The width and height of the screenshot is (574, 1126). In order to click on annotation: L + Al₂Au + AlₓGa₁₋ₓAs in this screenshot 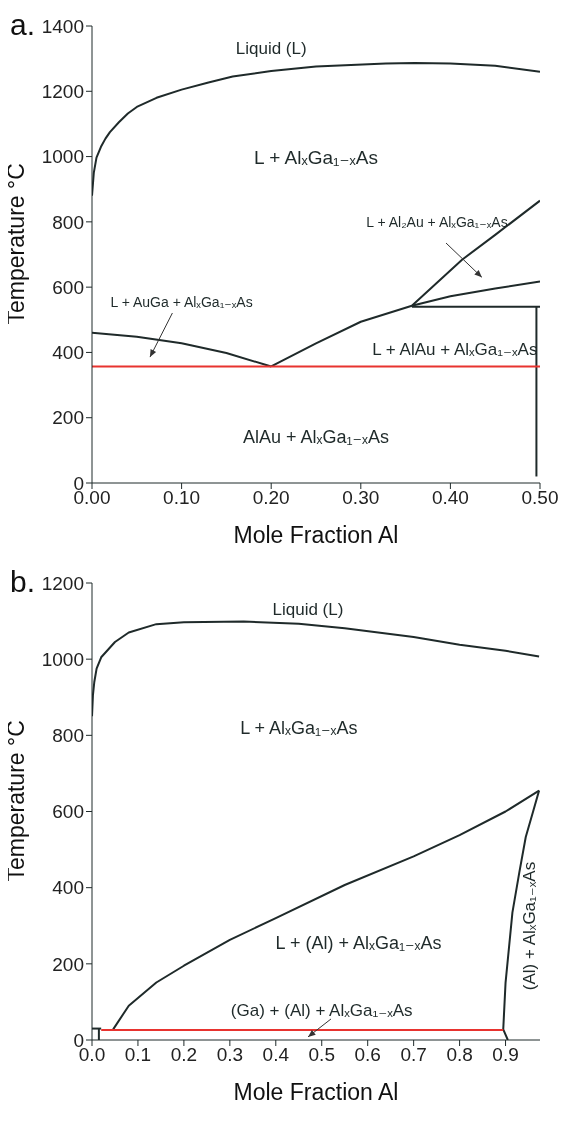, I will do `click(437, 221)`.